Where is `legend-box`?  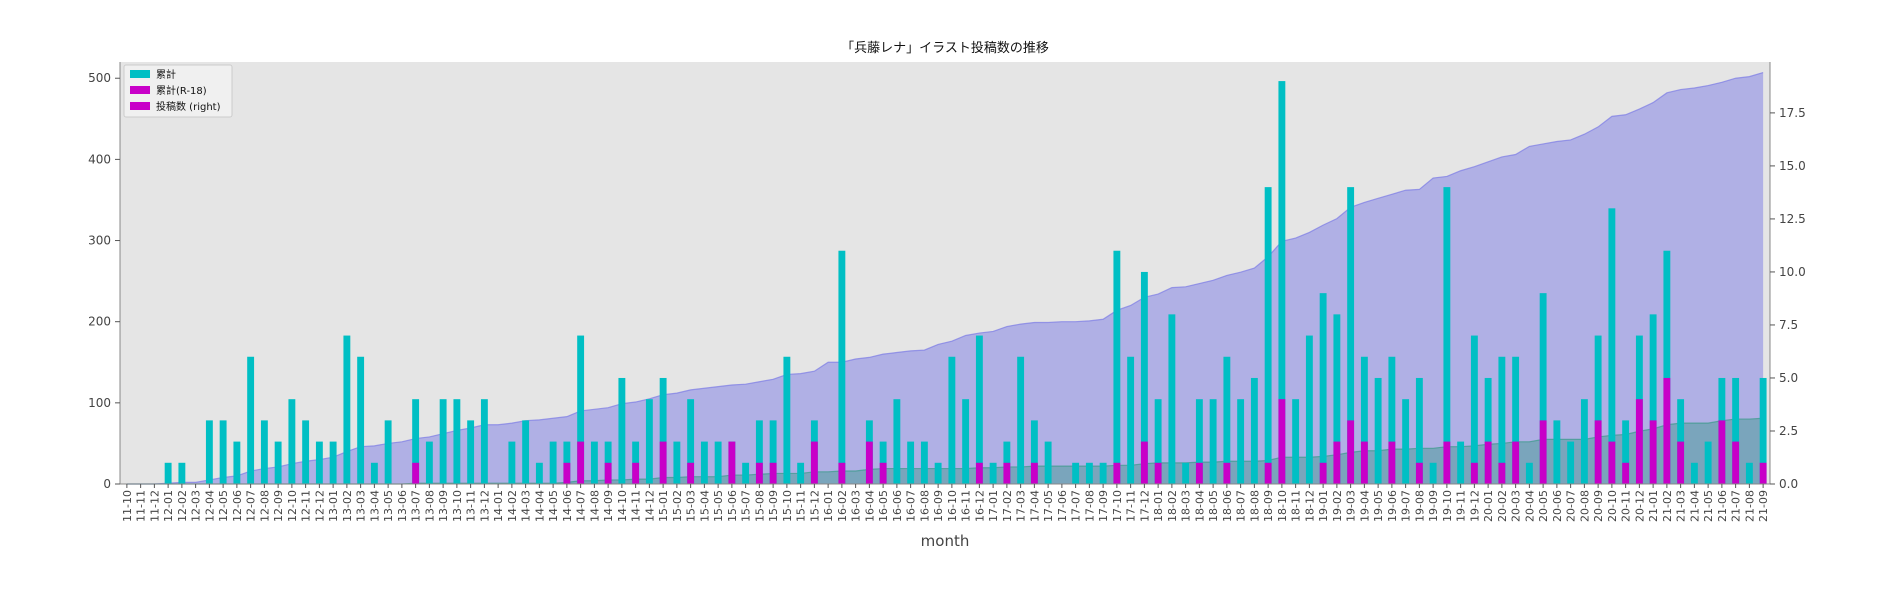
legend-box is located at coordinates (178, 91).